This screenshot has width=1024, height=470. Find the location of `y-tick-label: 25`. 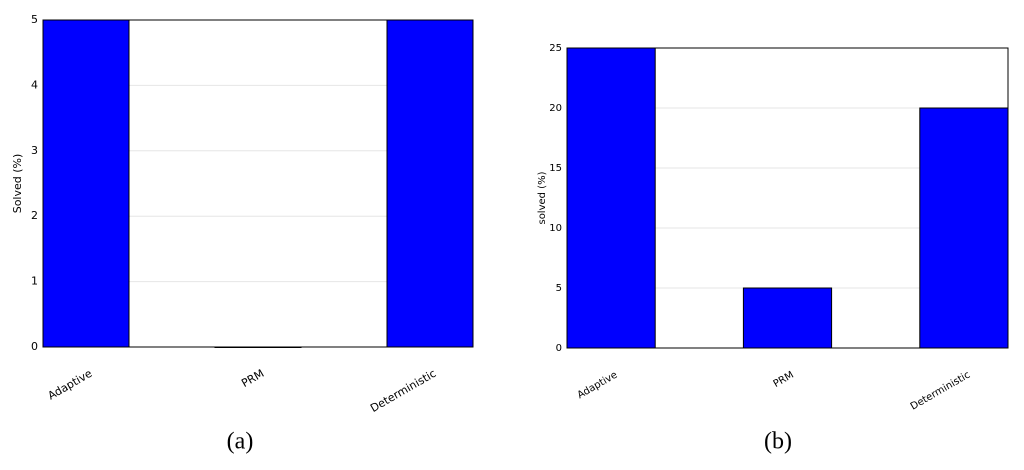

y-tick-label: 25 is located at coordinates (555, 48).